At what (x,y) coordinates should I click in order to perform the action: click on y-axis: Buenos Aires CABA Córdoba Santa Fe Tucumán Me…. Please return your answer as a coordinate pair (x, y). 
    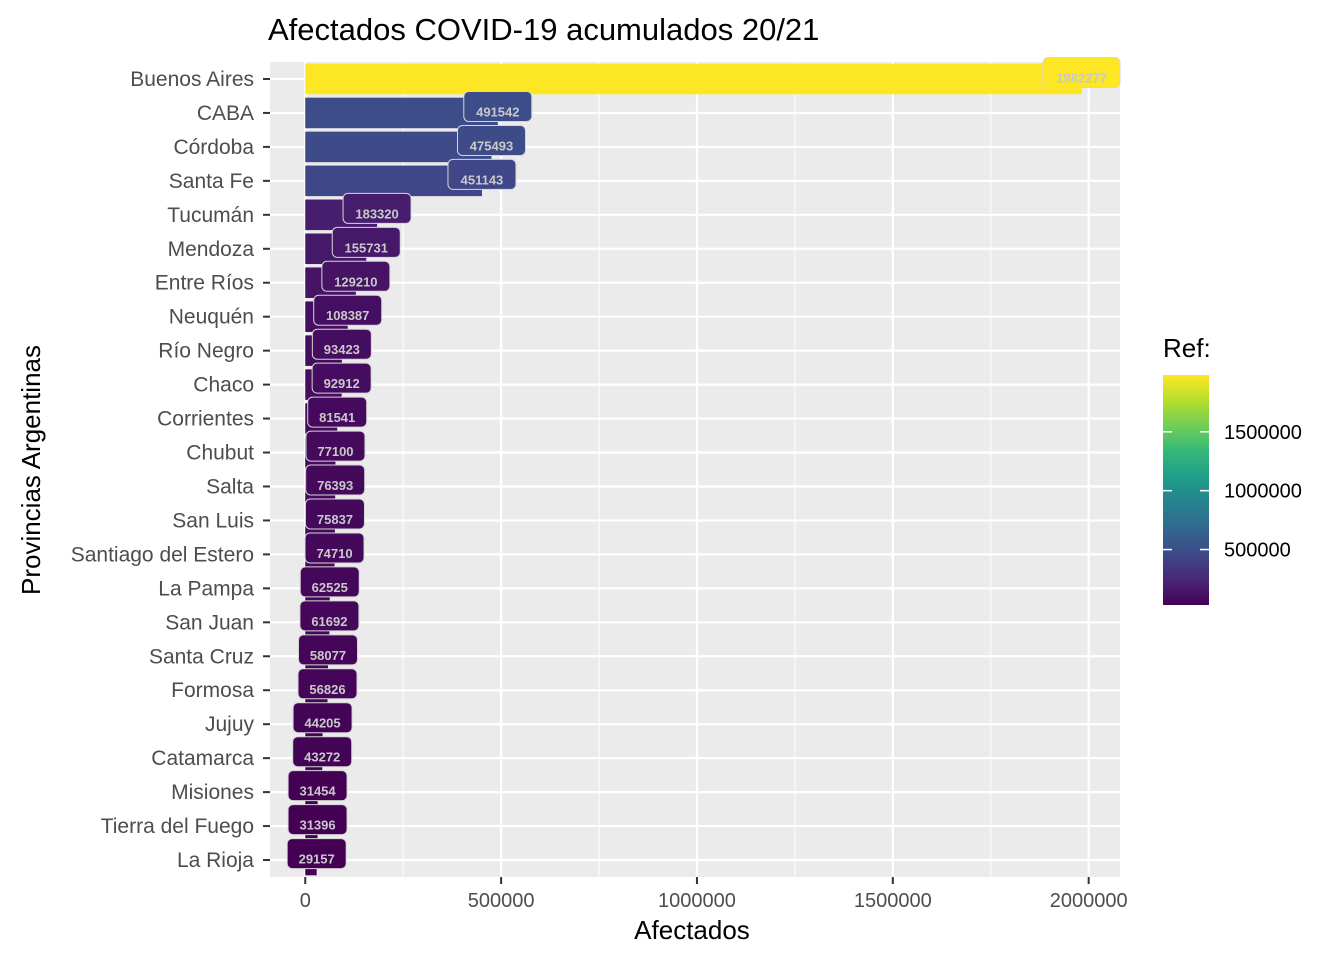
    Looking at the image, I should click on (170, 470).